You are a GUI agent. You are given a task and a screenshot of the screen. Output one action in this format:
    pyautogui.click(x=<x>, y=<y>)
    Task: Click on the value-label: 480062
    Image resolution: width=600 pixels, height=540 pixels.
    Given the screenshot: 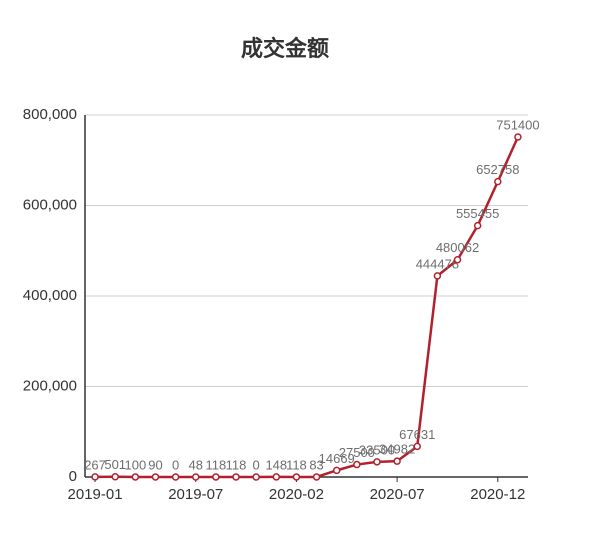 What is the action you would take?
    pyautogui.click(x=457, y=247)
    